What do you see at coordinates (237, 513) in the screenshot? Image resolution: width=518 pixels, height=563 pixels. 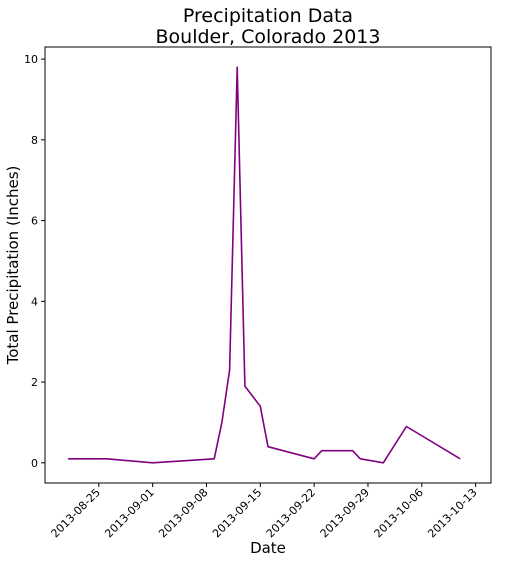 I see `x-tick-label: 2013-09-15` at bounding box center [237, 513].